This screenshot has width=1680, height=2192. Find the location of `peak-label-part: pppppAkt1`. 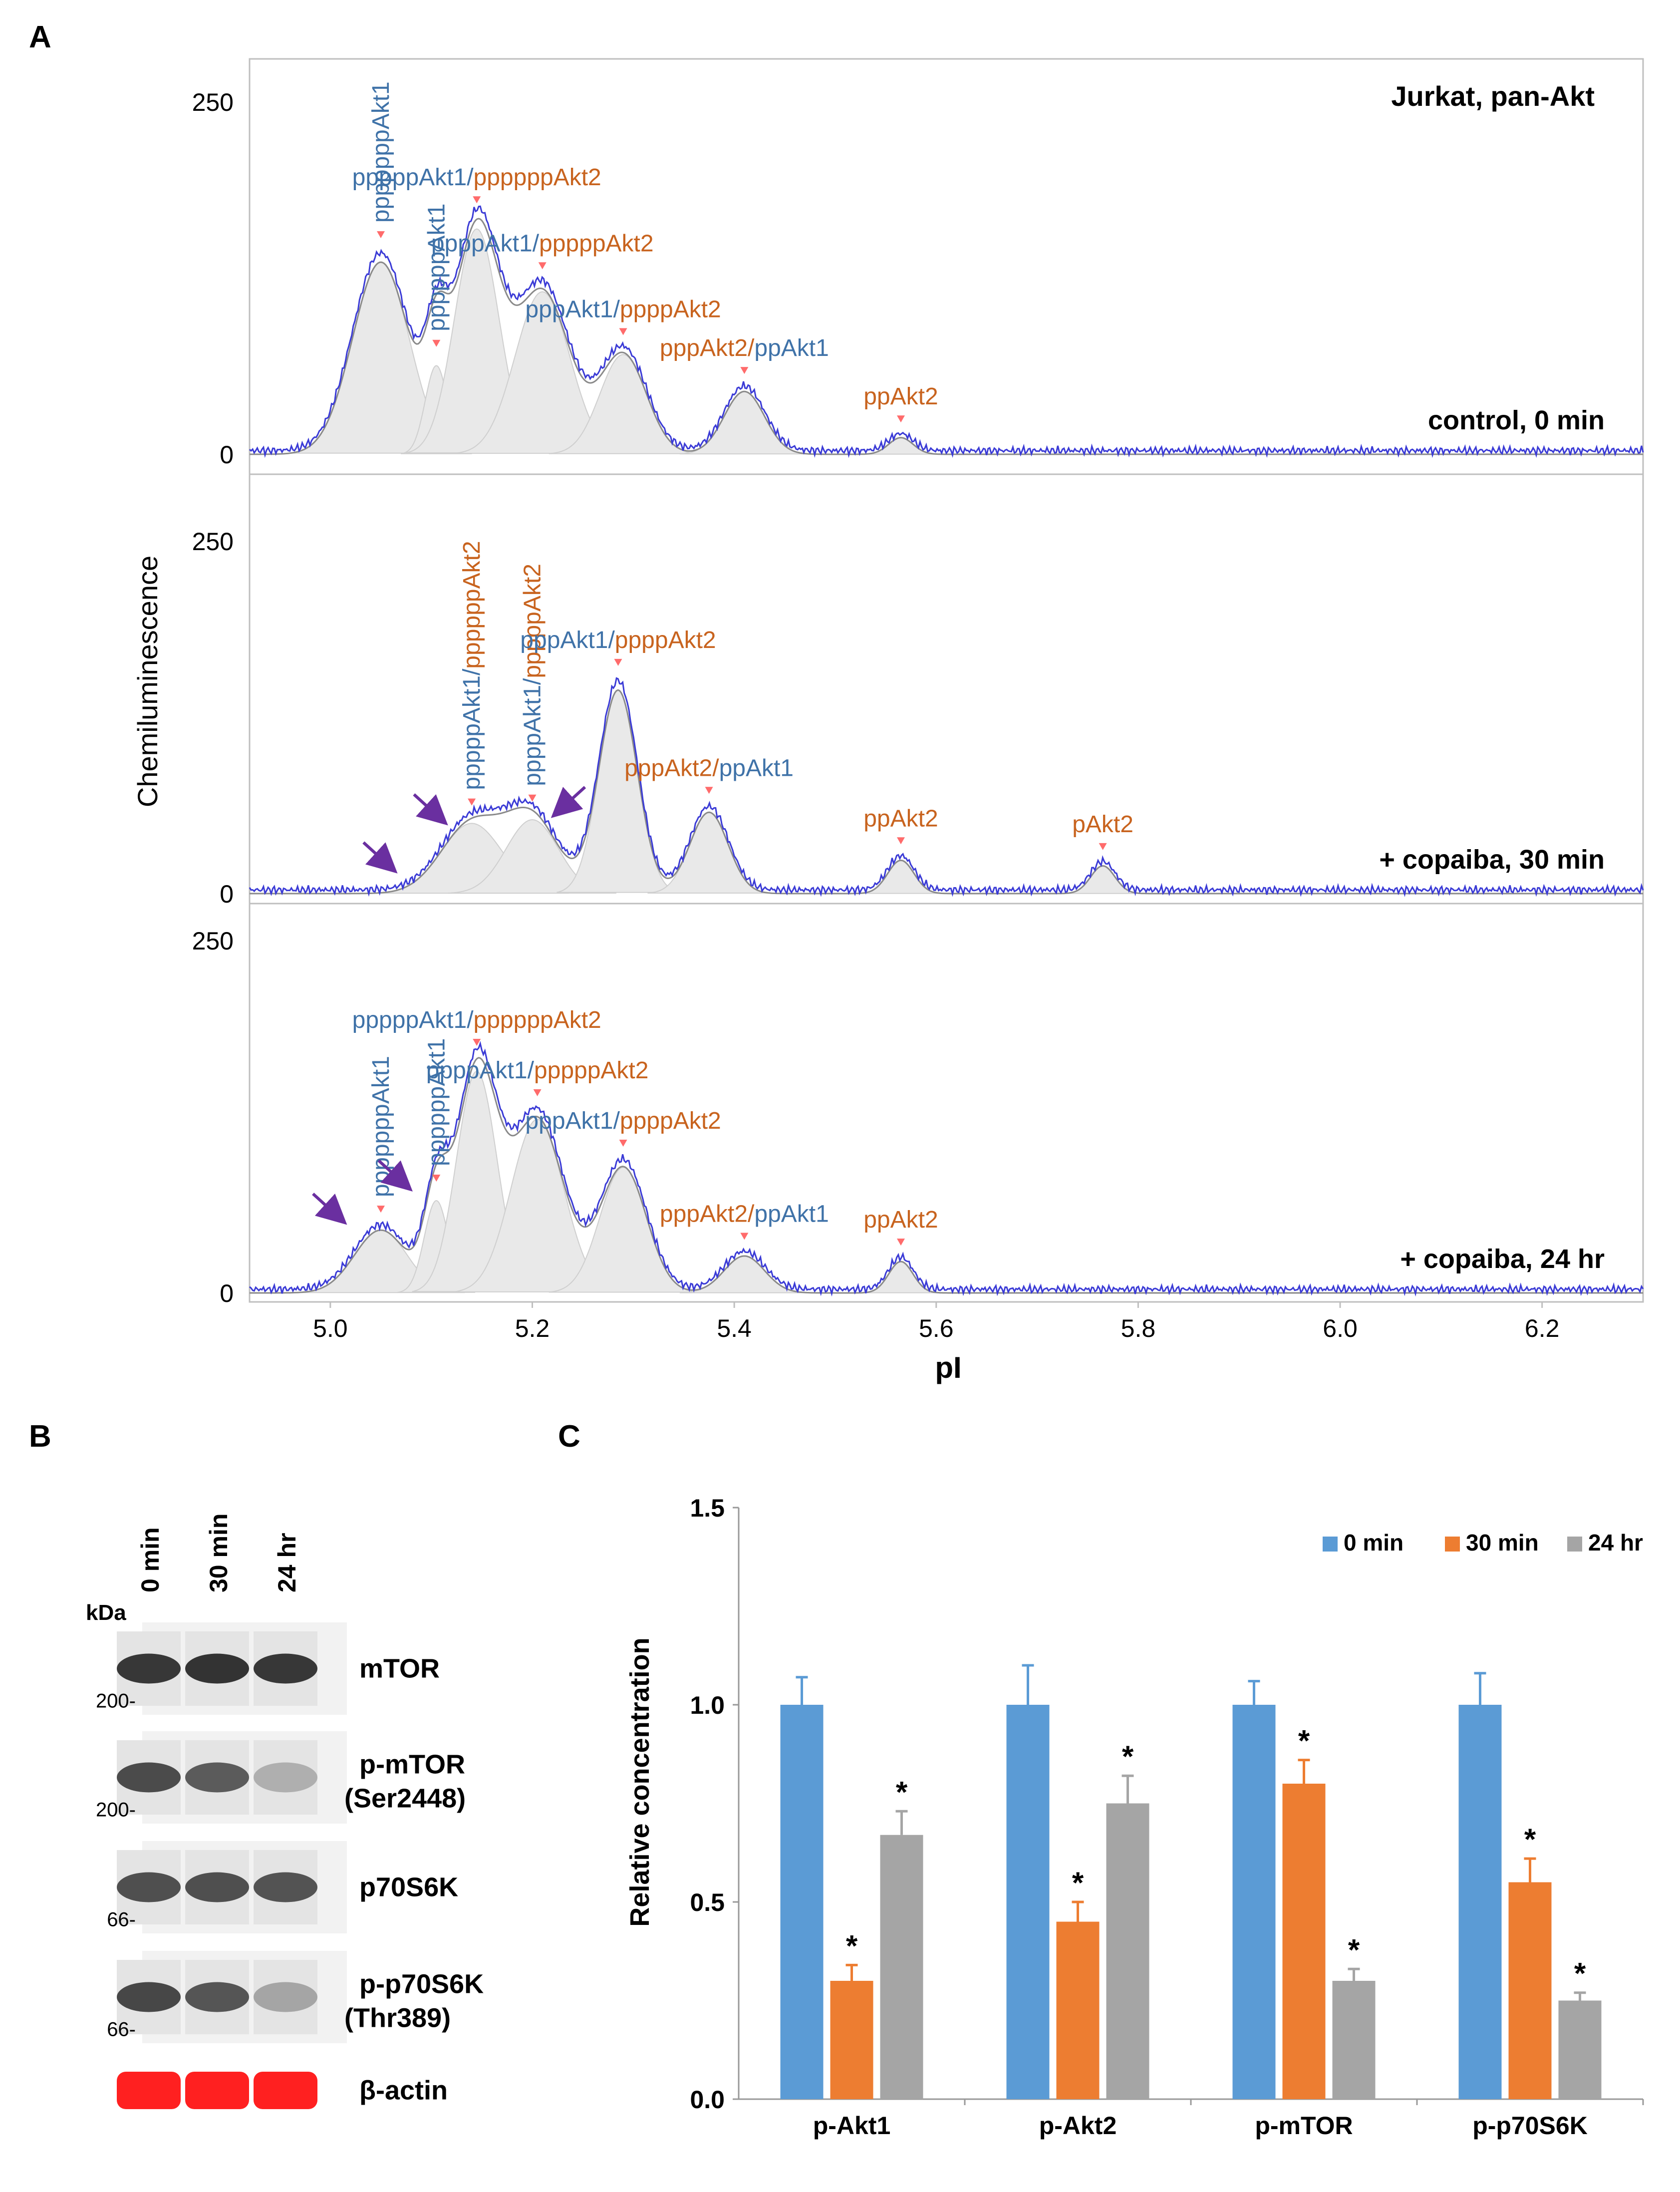

peak-label-part: pppppAkt1 is located at coordinates (472, 732).